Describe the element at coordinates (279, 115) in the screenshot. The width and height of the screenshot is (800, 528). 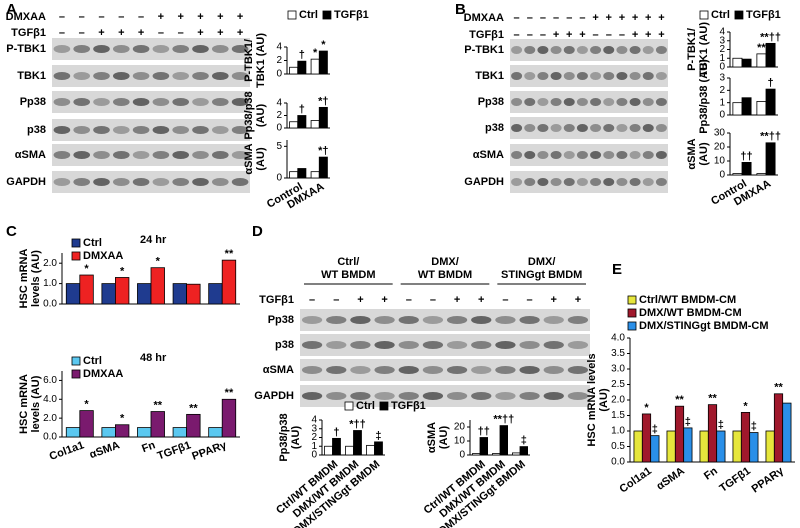
I see `y-tick-label: 2` at that location.